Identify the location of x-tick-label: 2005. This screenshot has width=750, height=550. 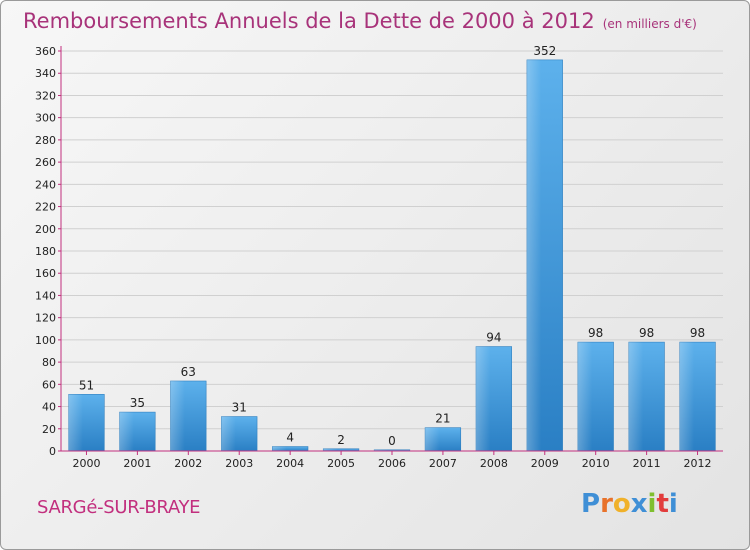
(341, 463).